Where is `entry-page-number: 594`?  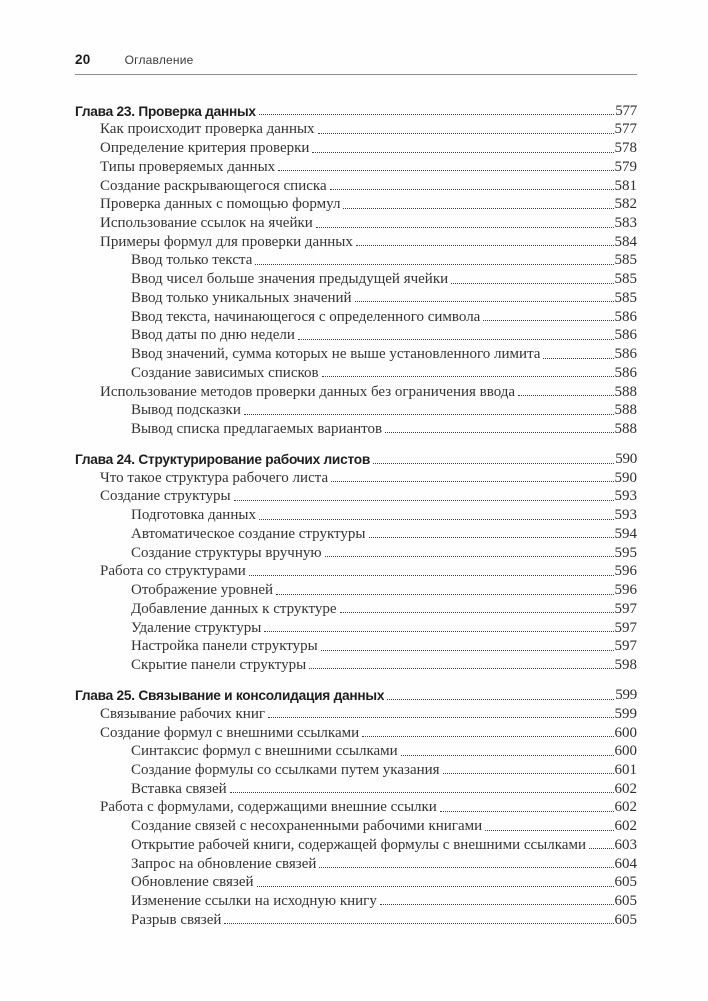
entry-page-number: 594 is located at coordinates (626, 533).